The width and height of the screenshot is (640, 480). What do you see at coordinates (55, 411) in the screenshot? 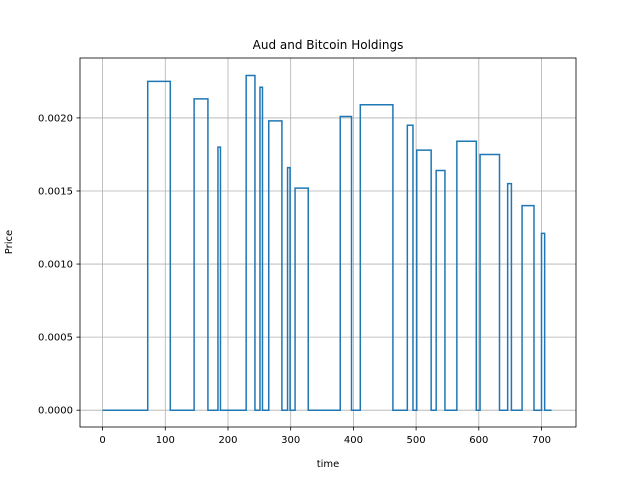
I see `y-tick-label: 0.0000` at bounding box center [55, 411].